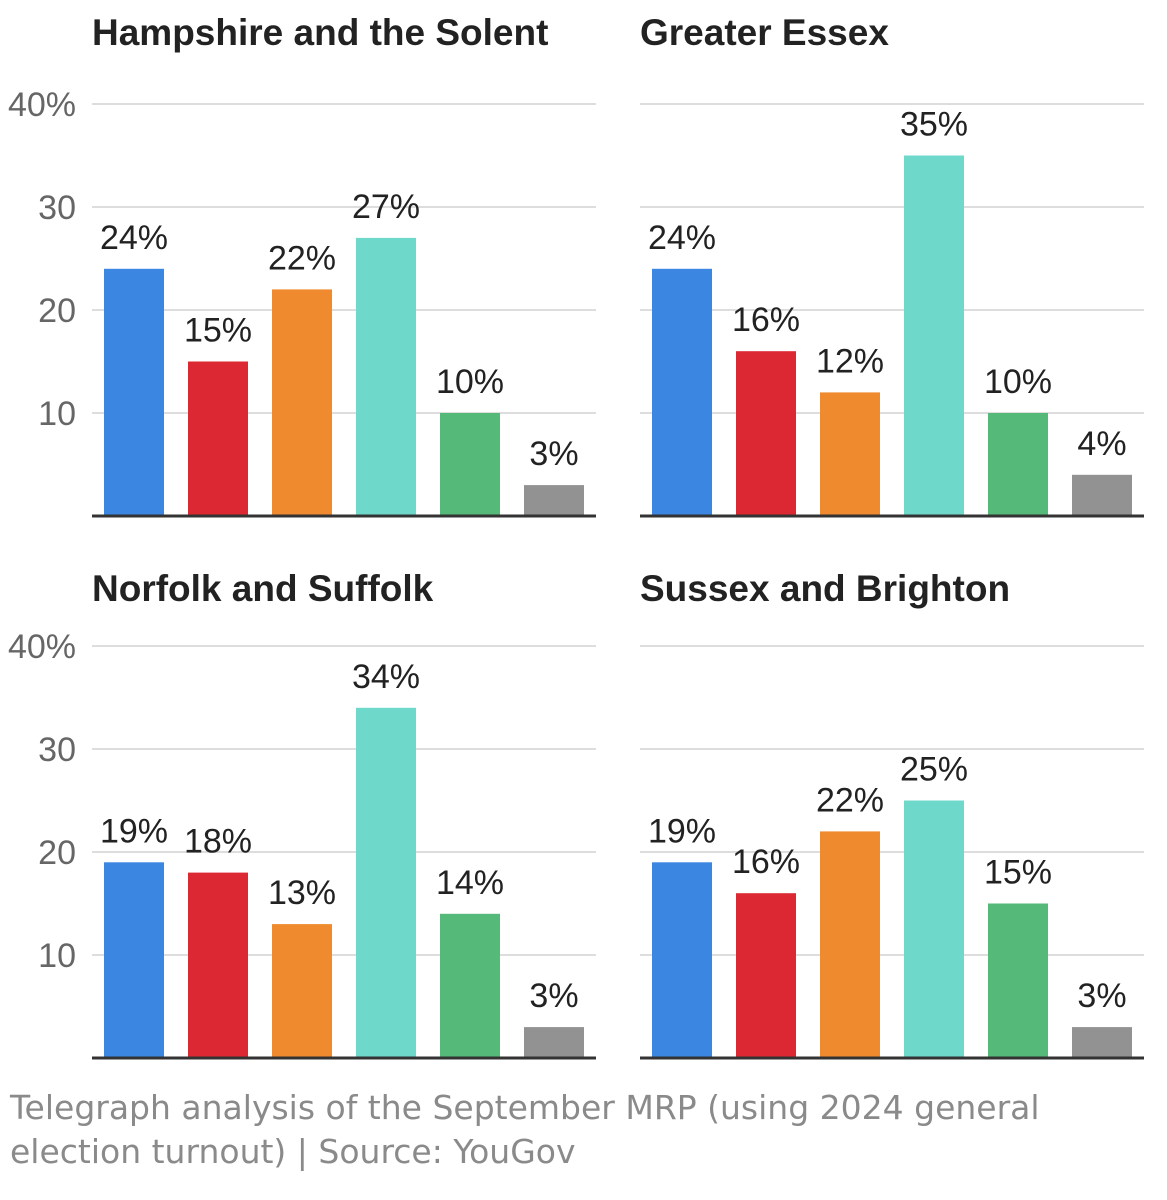 This screenshot has height=1200, width=1167. Describe the element at coordinates (892, 852) in the screenshot. I see `chart-area: 19% 16% 22% 25% 15% 3%` at that location.